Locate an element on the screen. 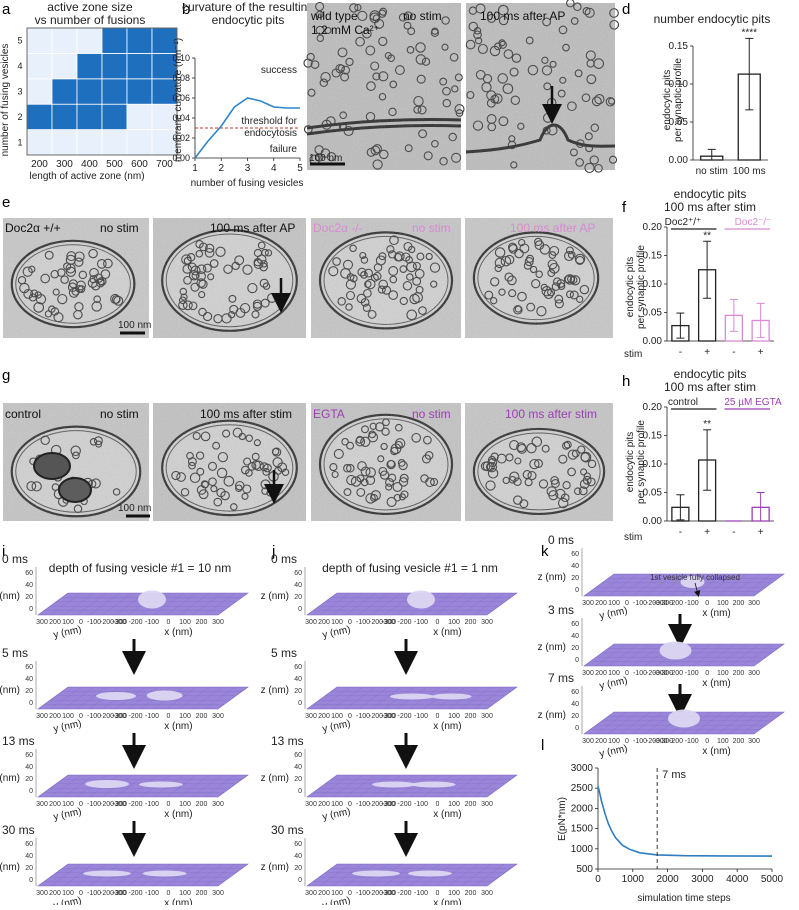  heatmap-y-tick: 5 is located at coordinates (19, 41).